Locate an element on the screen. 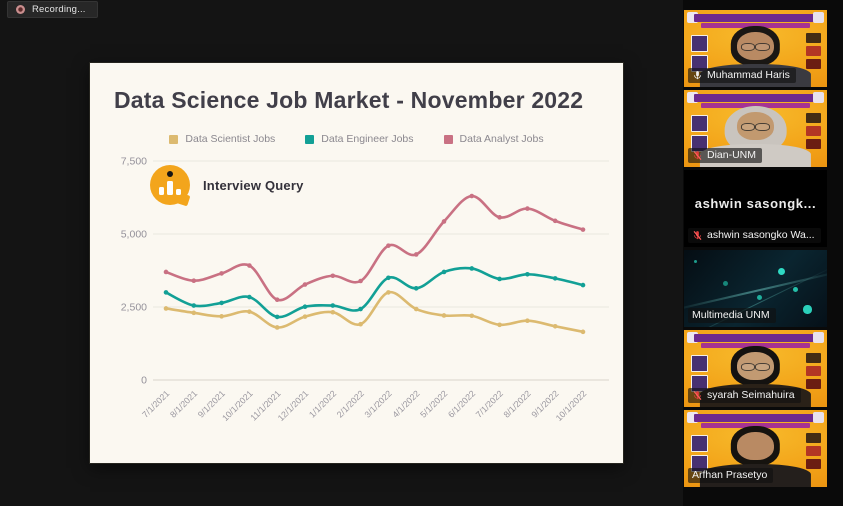 This screenshot has width=843, height=506. legend-label: Data Analyst Jobs is located at coordinates (501, 139).